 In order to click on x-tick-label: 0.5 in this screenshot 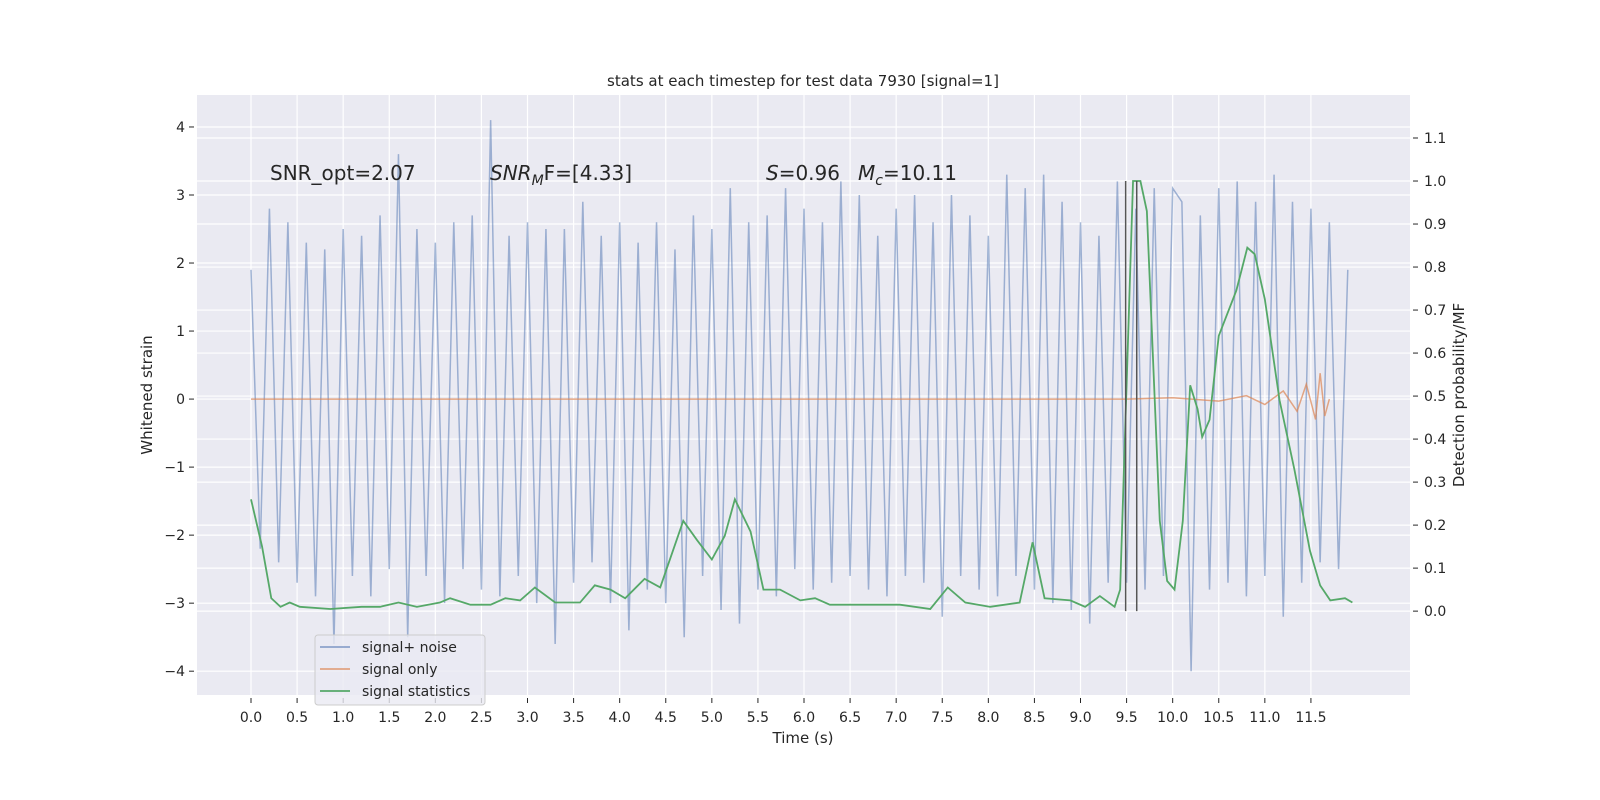, I will do `click(297, 718)`.